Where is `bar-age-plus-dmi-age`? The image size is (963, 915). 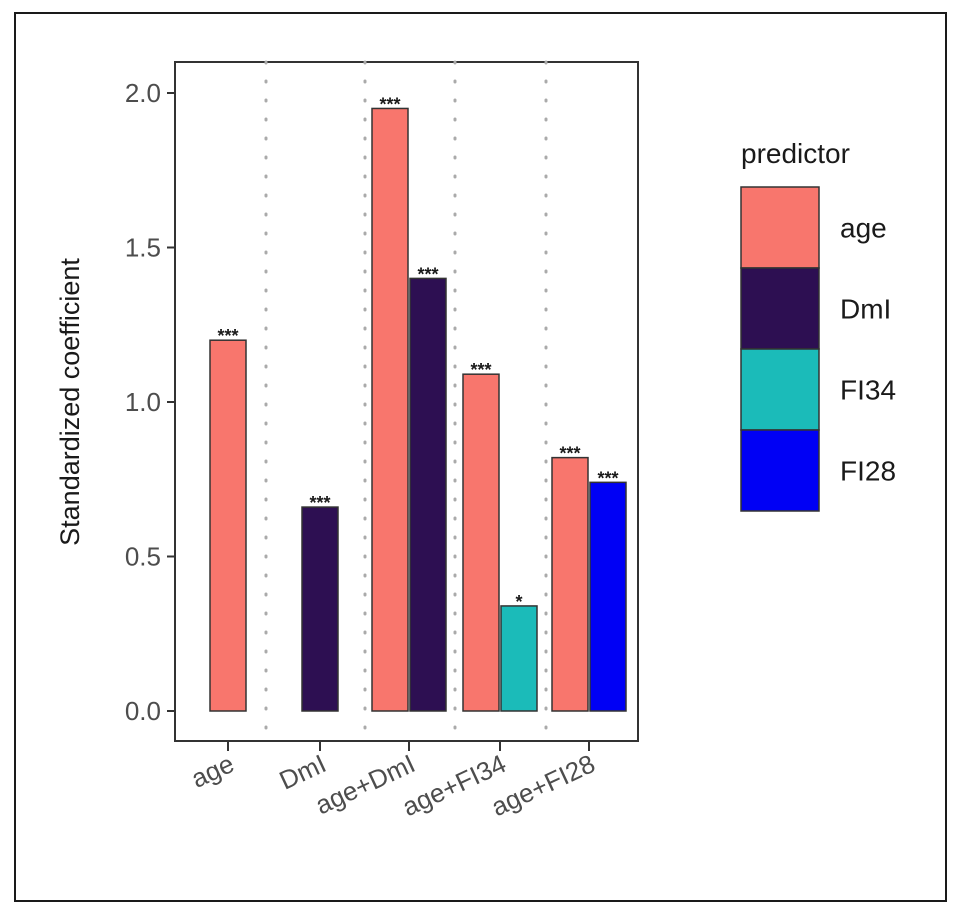 bar-age-plus-dmi-age is located at coordinates (390, 409).